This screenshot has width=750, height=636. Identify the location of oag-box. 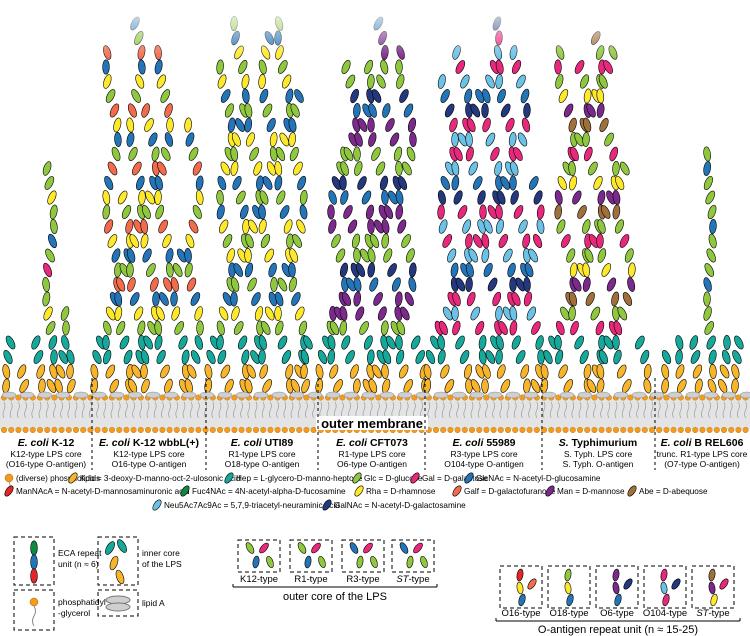
(617, 587).